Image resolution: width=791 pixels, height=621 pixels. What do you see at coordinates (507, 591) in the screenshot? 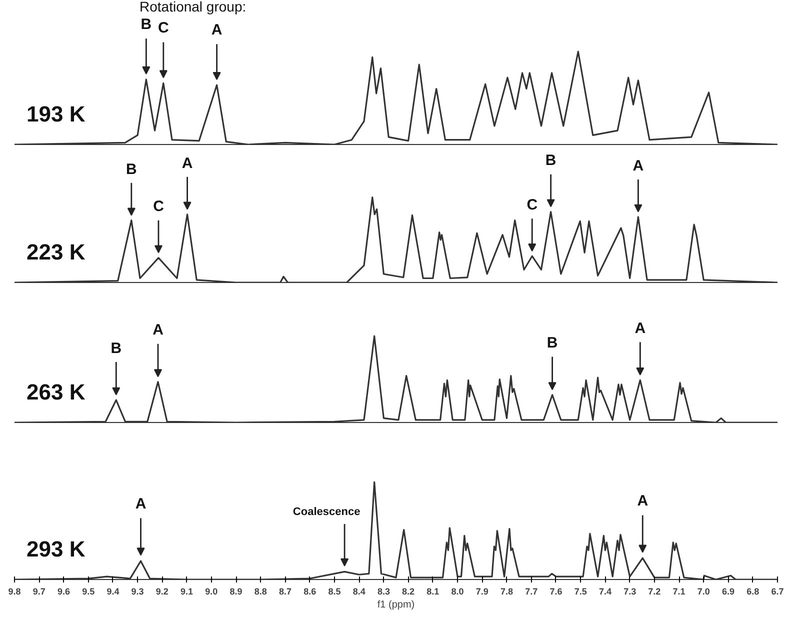
I see `x-tick-label: 7.8` at bounding box center [507, 591].